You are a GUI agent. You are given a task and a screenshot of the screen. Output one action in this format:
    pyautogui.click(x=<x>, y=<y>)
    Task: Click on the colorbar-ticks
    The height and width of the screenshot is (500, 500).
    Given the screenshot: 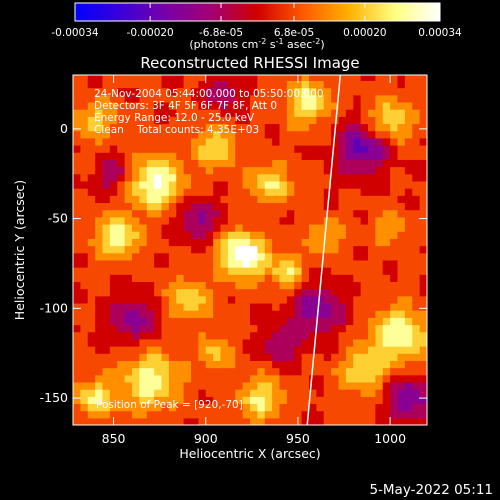 What is the action you would take?
    pyautogui.click(x=257, y=12)
    